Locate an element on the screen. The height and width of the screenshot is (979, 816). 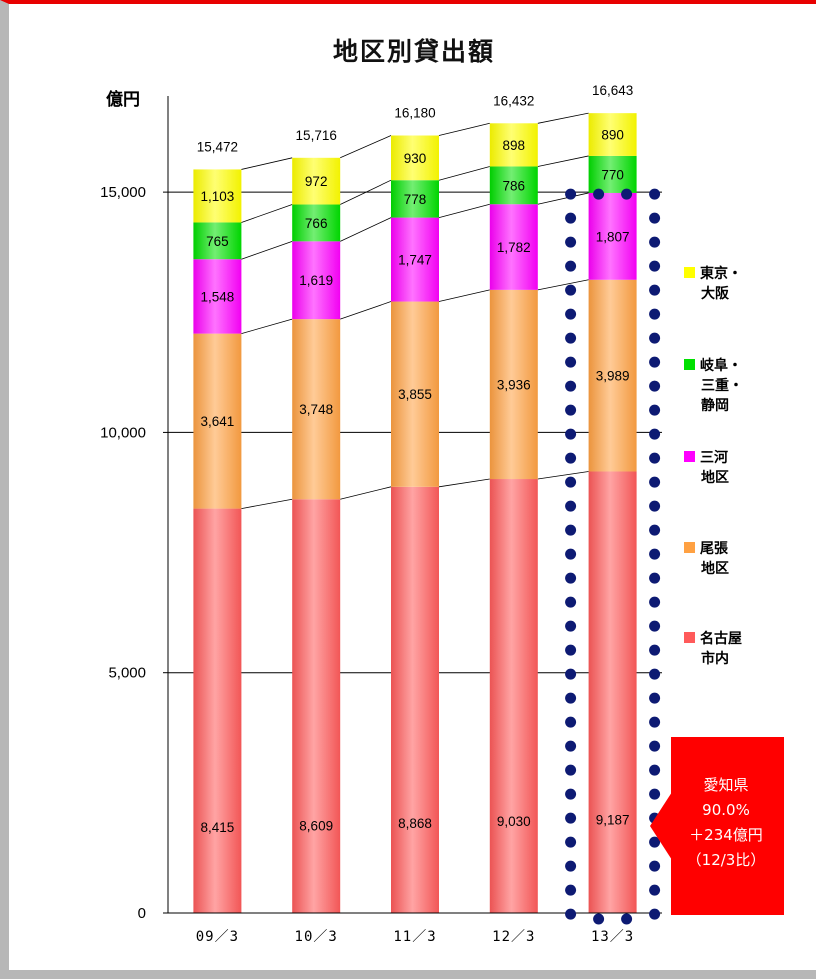
segment-value-label: 778 is located at coordinates (415, 199).